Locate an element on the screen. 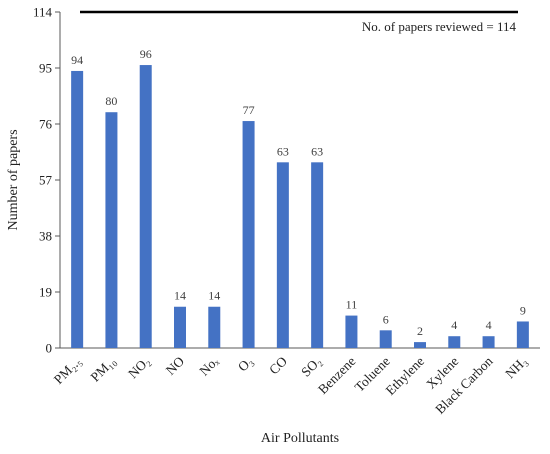  x-tick-label: CO is located at coordinates (278, 365).